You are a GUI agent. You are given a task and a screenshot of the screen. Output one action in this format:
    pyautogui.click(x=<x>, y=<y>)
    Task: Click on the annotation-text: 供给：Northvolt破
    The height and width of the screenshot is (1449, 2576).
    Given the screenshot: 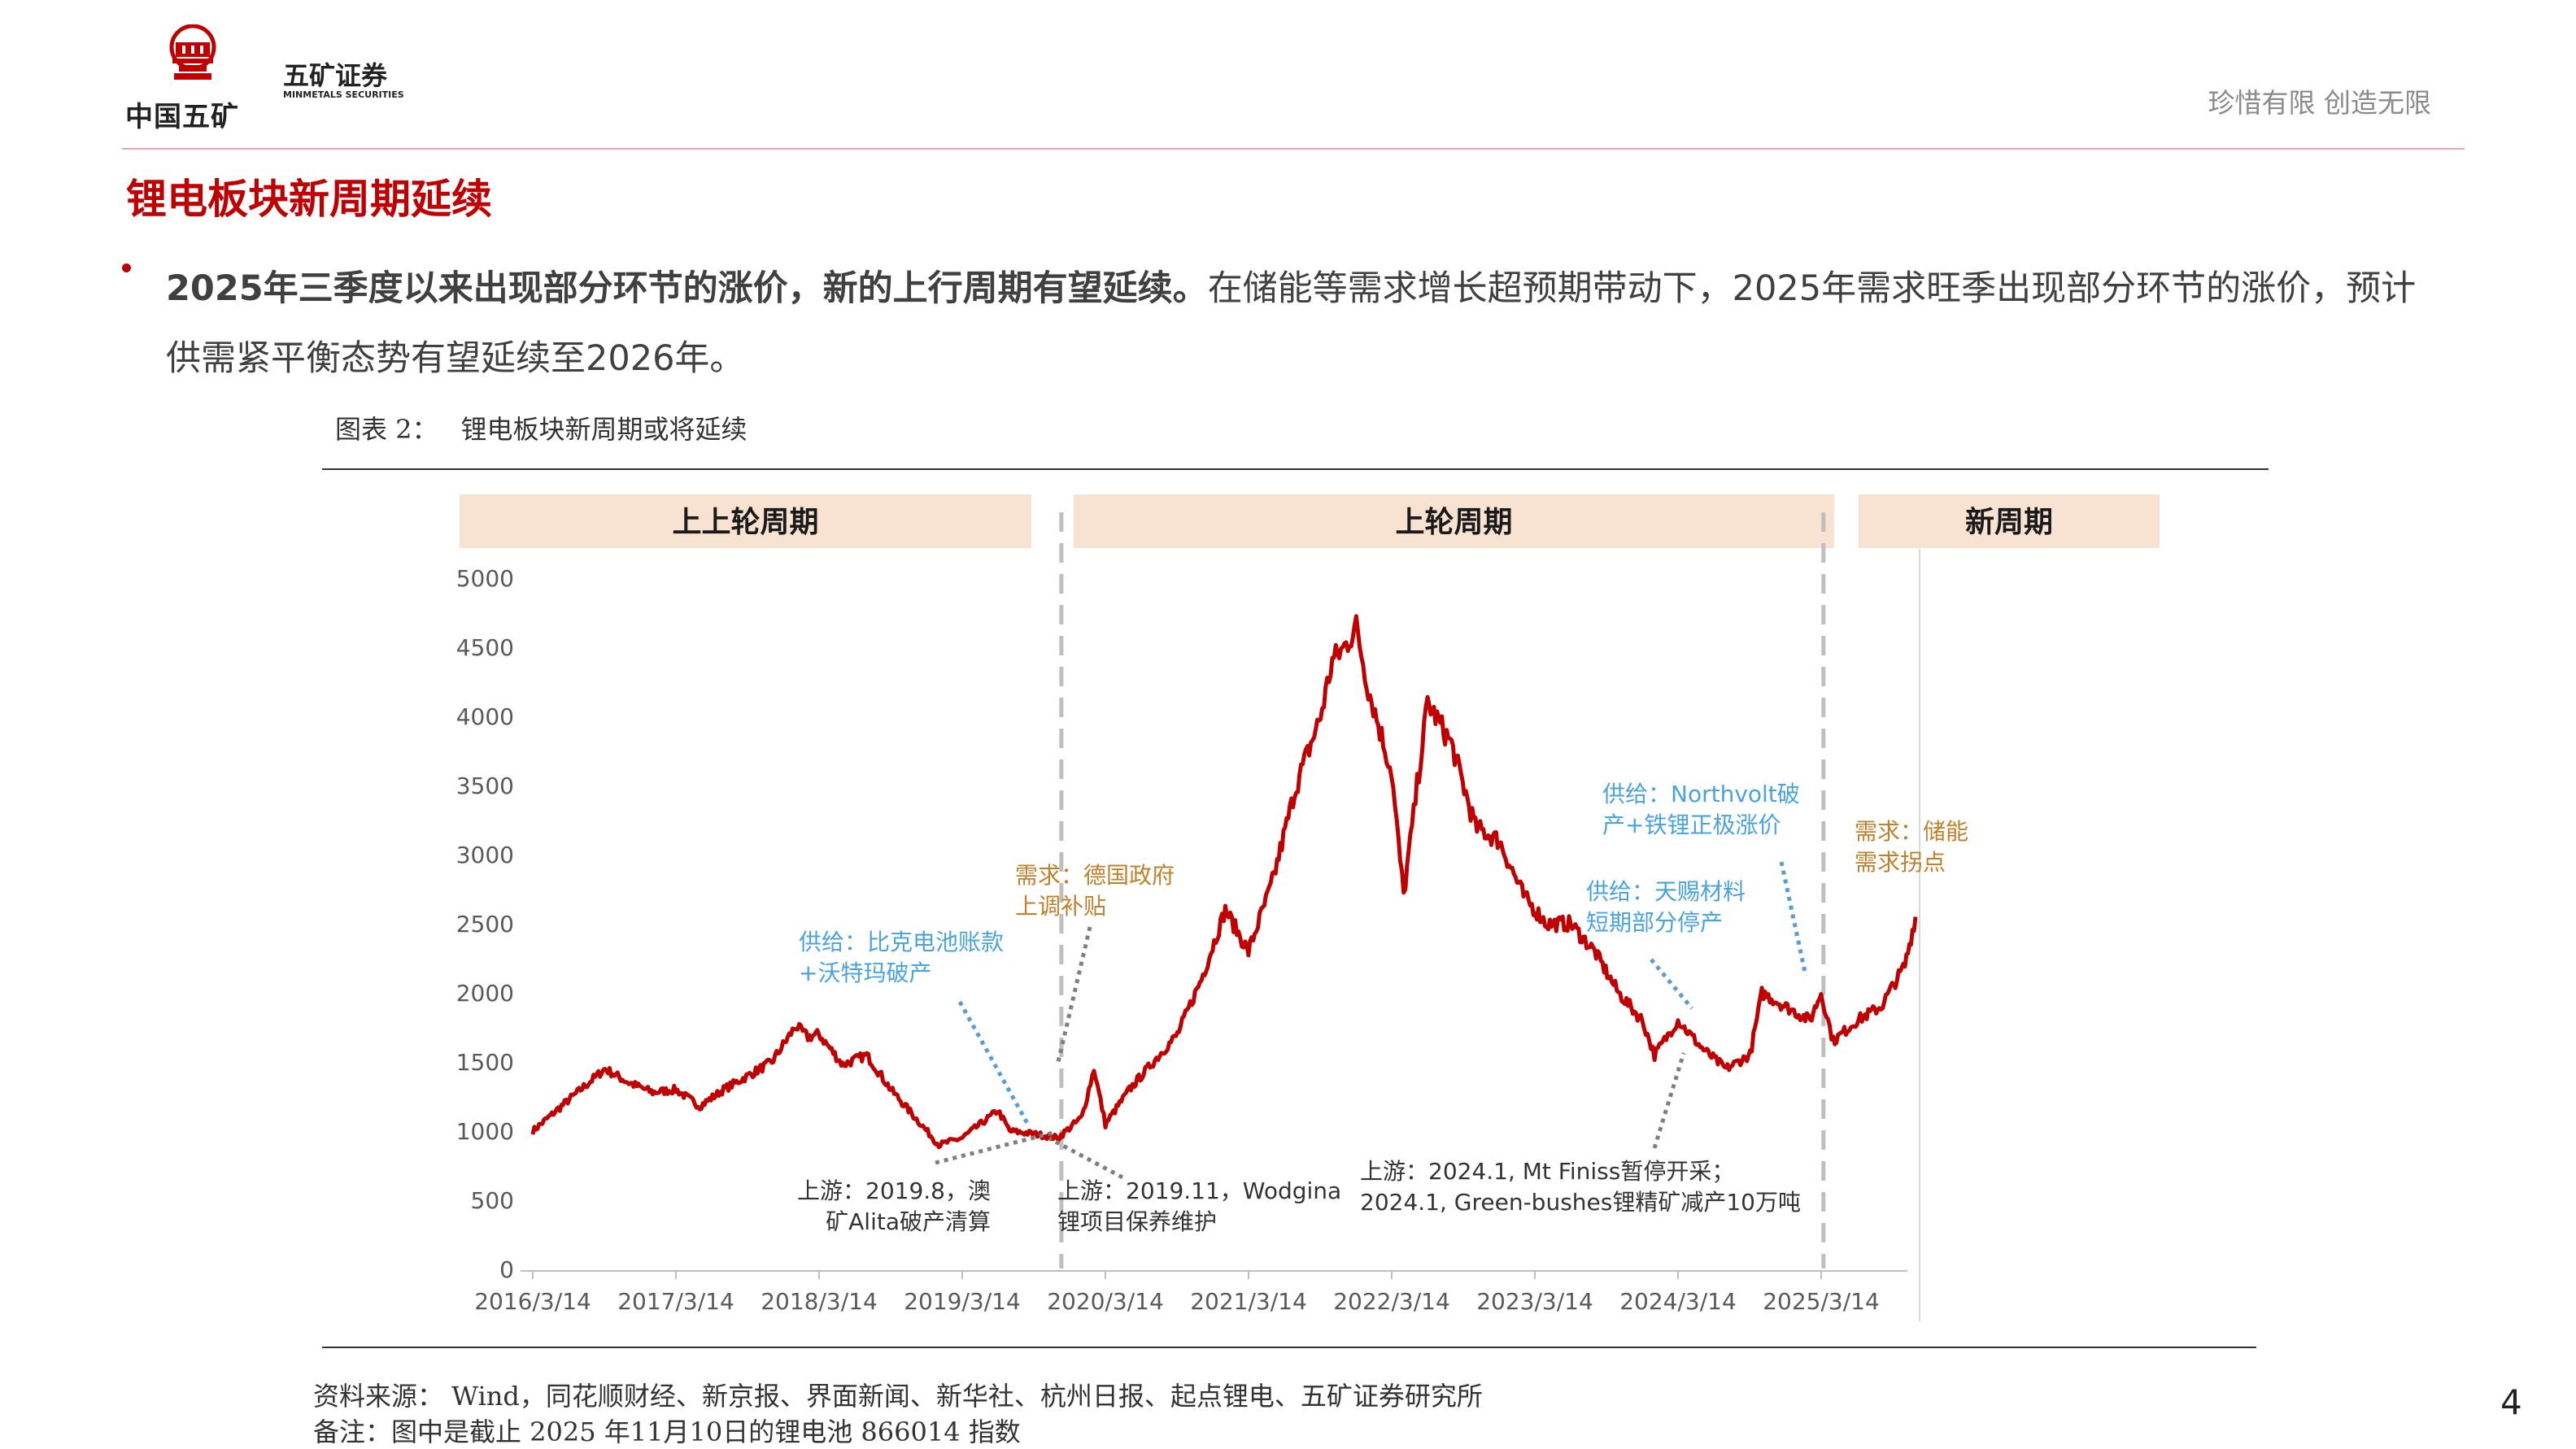 What is the action you would take?
    pyautogui.click(x=1701, y=794)
    